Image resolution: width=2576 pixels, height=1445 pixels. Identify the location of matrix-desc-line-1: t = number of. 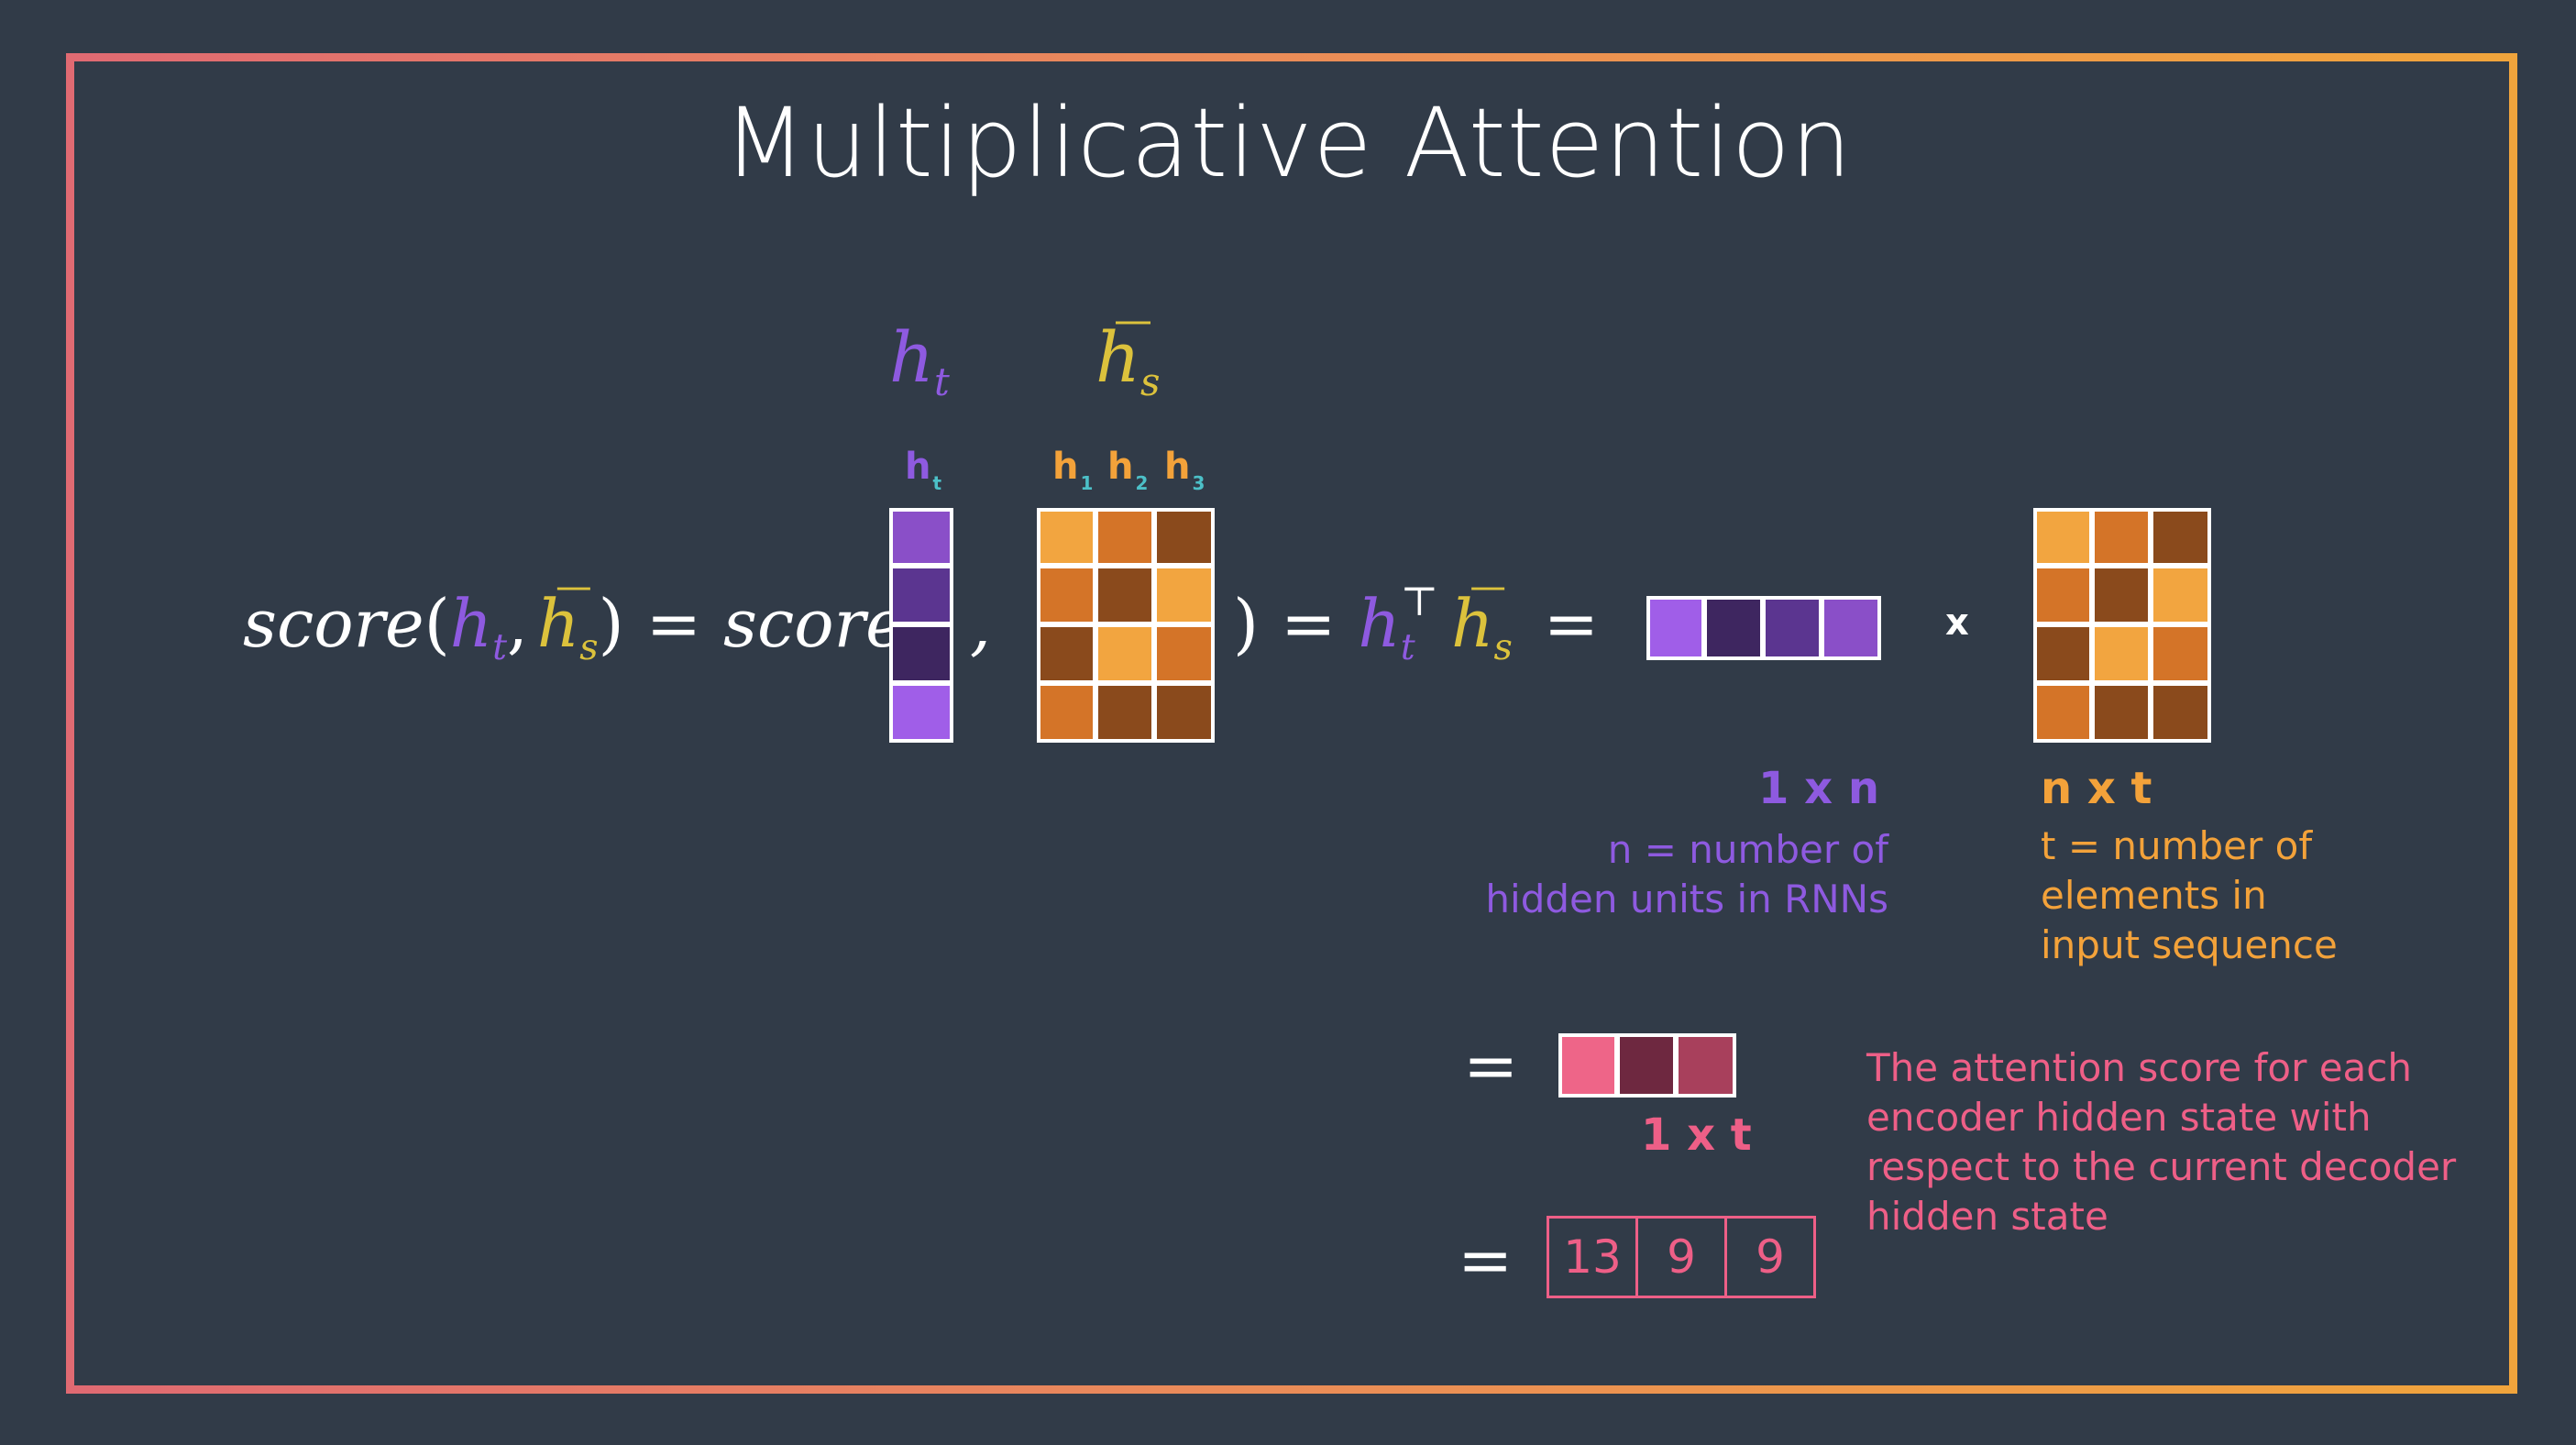
(2177, 845).